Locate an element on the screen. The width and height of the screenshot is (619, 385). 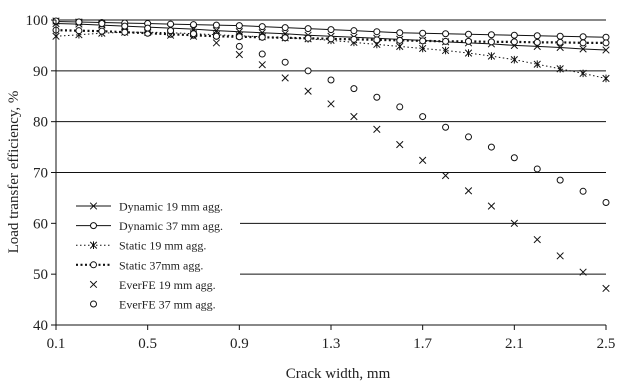
legend-label: Static 37mm agg. is located at coordinates (161, 265).